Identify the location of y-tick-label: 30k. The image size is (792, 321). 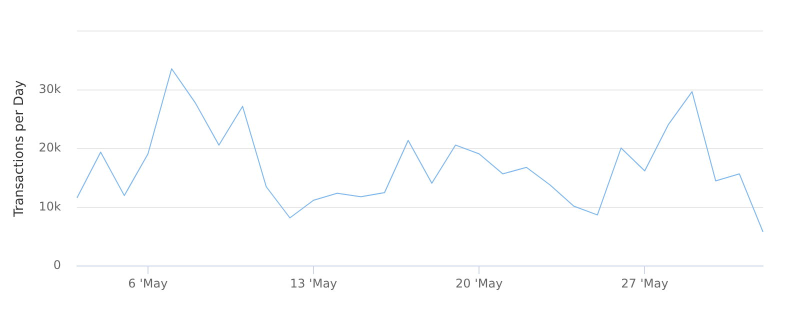
(50, 89).